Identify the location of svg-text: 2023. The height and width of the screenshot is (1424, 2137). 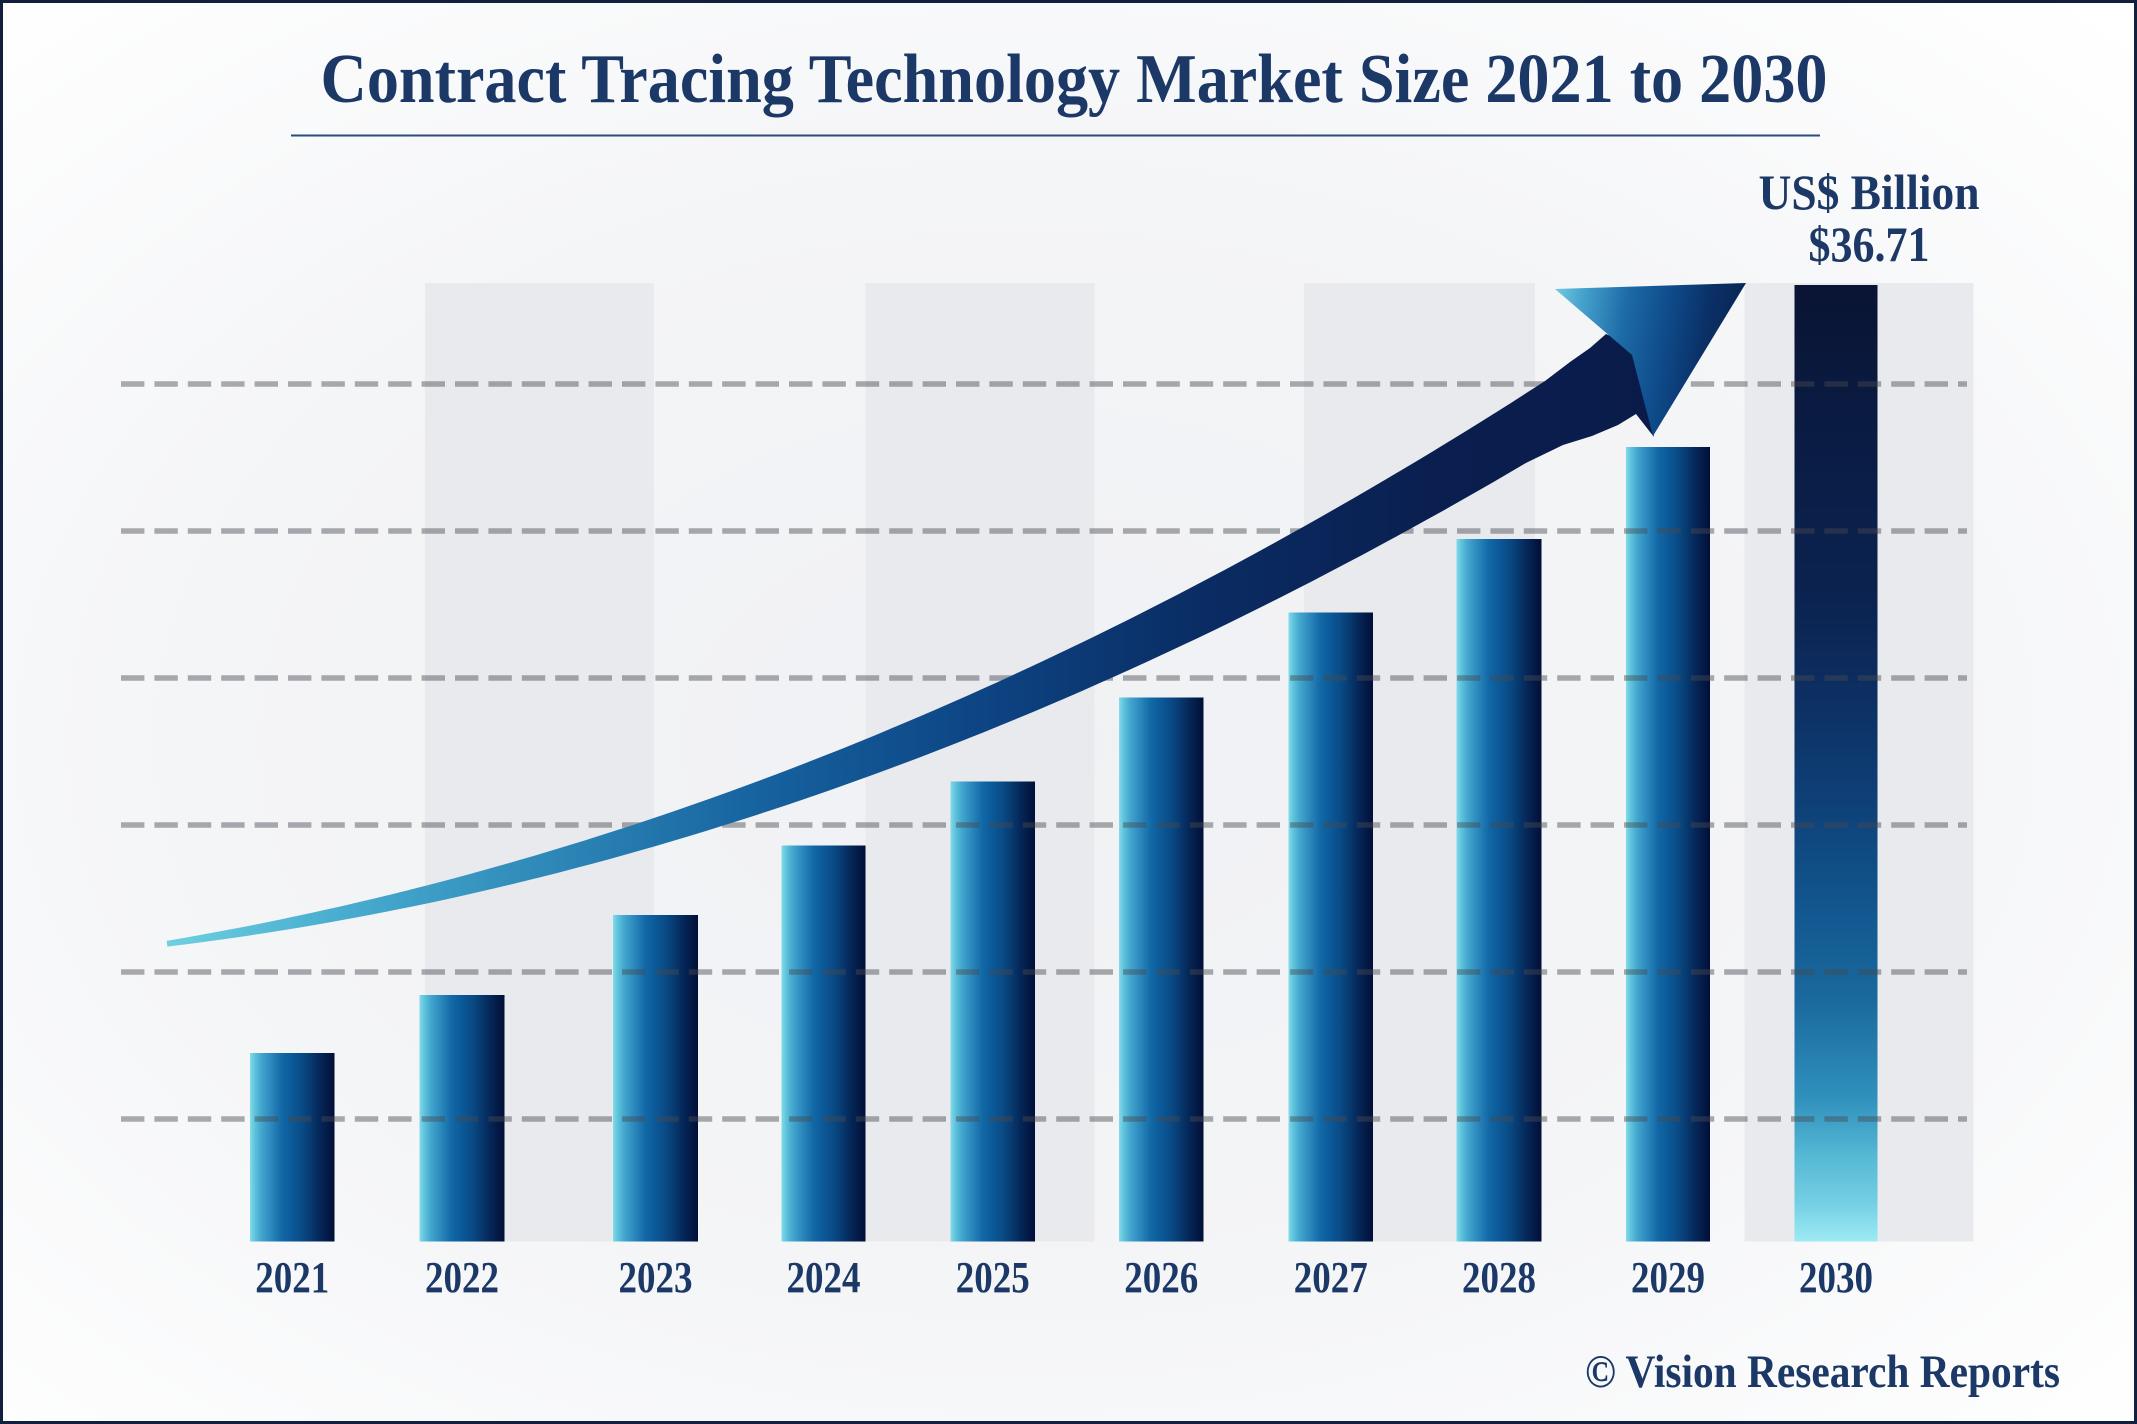
(656, 1277).